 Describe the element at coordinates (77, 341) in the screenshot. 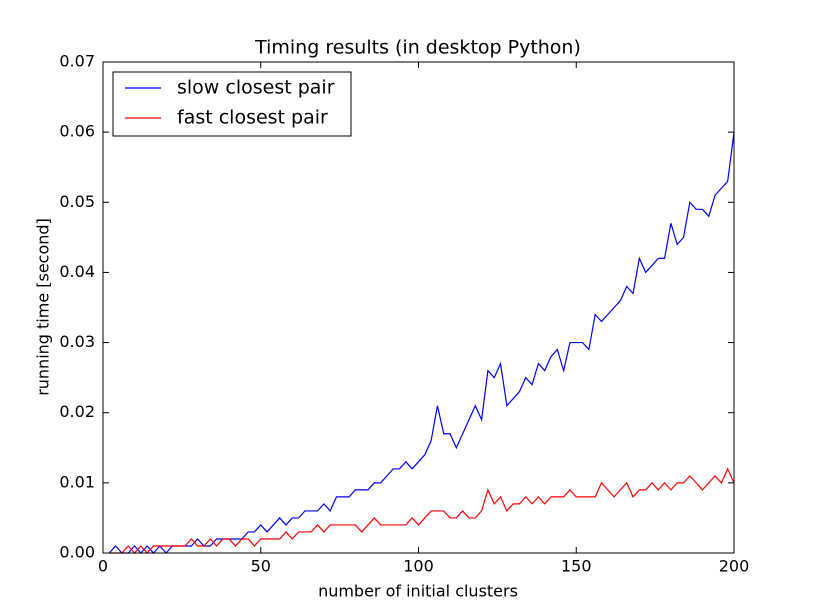

I see `y-tick-label: 0.03` at that location.